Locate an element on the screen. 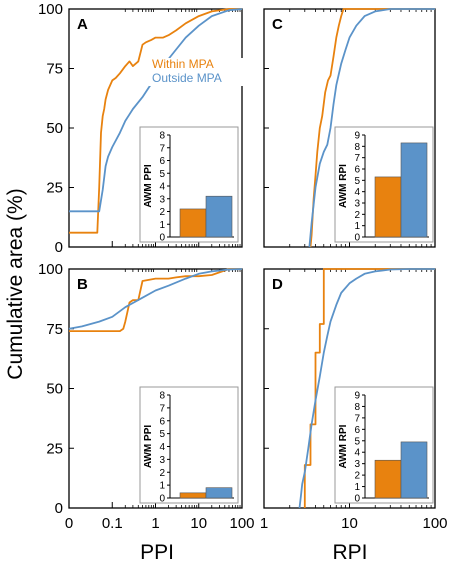 The image size is (454, 568). legend-box is located at coordinates (196, 72).